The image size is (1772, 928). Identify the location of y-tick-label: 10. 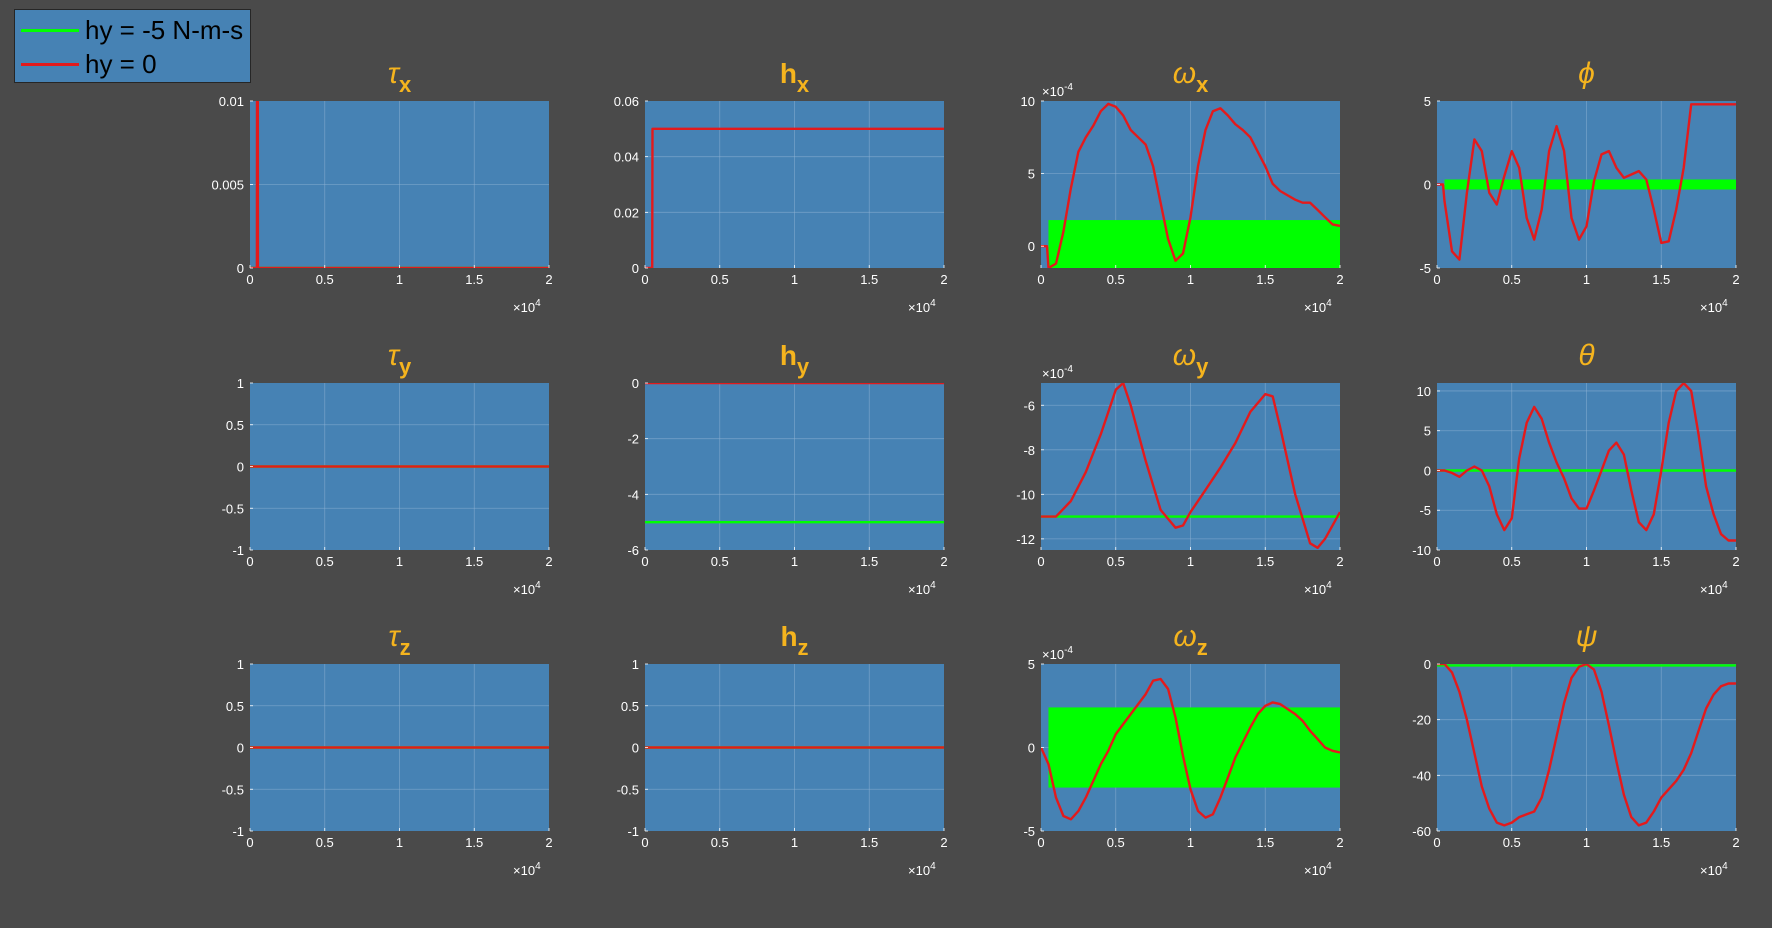
(1028, 101).